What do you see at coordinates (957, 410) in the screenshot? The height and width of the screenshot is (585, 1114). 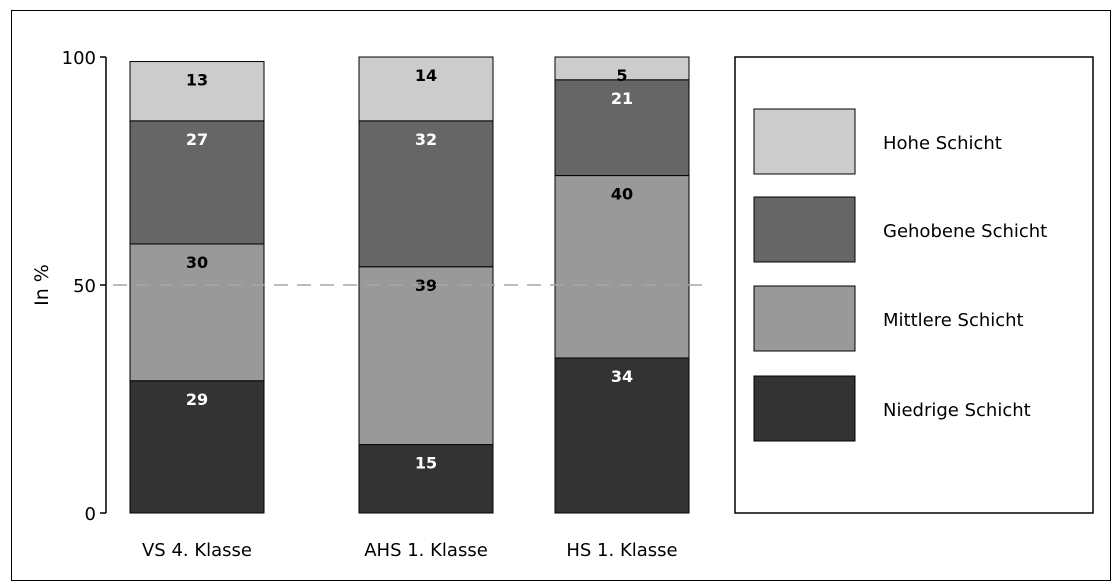 I see `legend-label: Niedrige Schicht` at bounding box center [957, 410].